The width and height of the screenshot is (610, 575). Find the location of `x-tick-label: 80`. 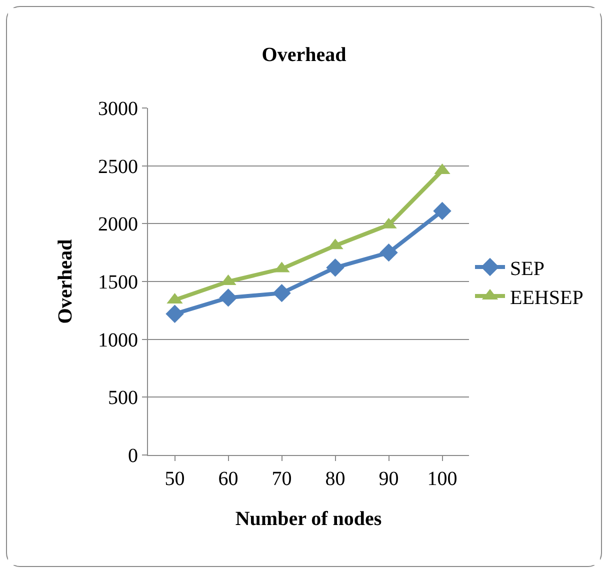

x-tick-label: 80 is located at coordinates (335, 479).